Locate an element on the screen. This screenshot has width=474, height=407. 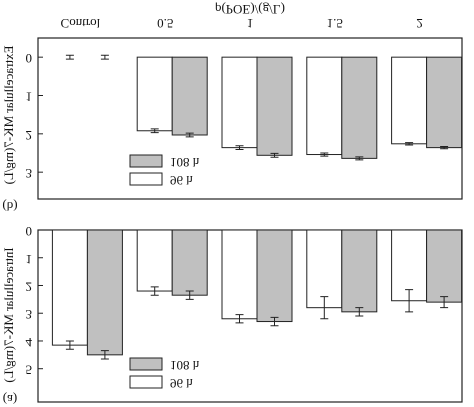
x-tick-label: 1.5 is located at coordinates (335, 23).